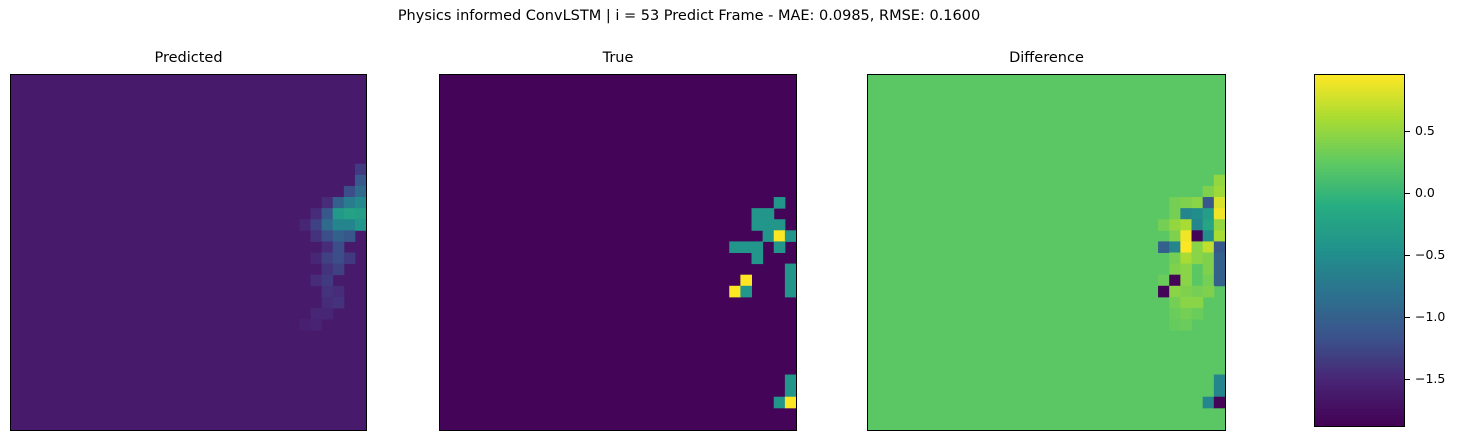 The height and width of the screenshot is (441, 1458). Describe the element at coordinates (1046, 58) in the screenshot. I see `panel-title-difference: Difference` at that location.